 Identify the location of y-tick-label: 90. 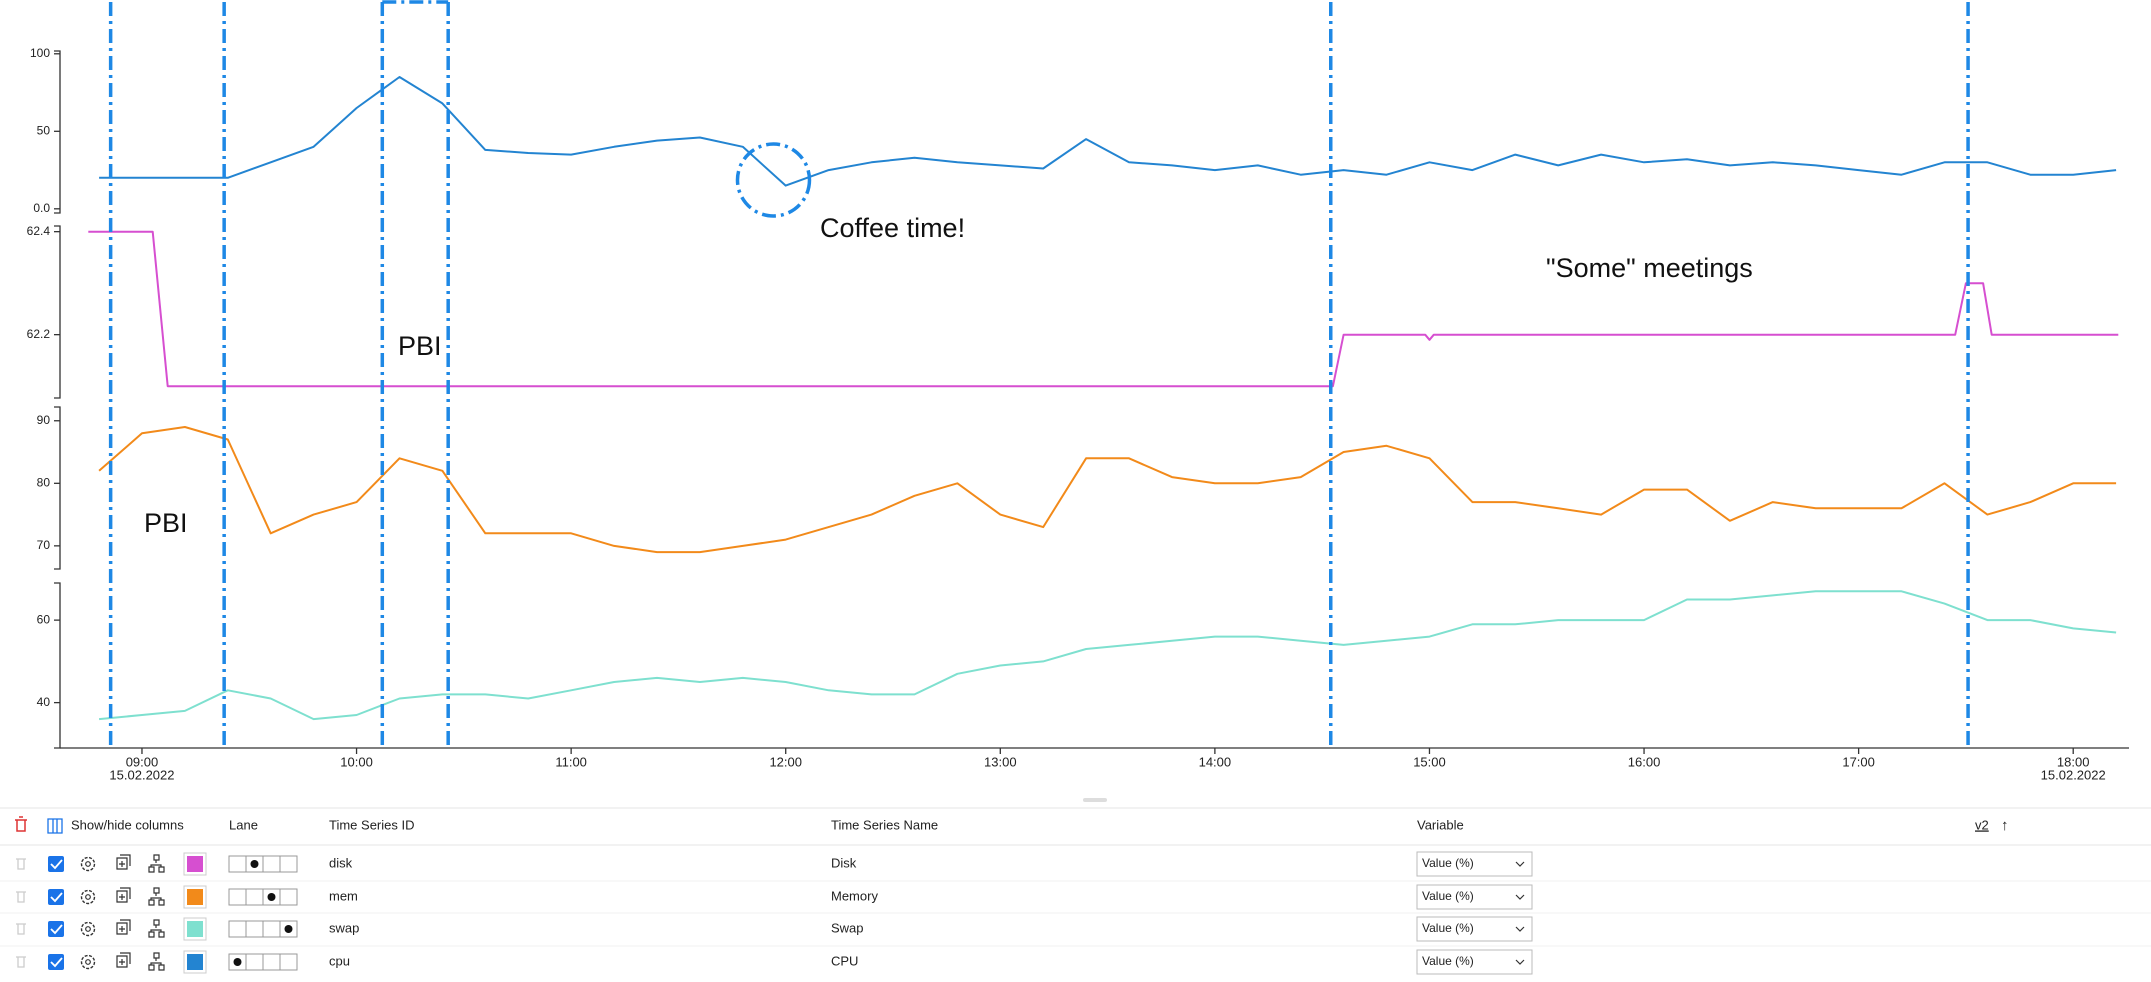
(44, 420).